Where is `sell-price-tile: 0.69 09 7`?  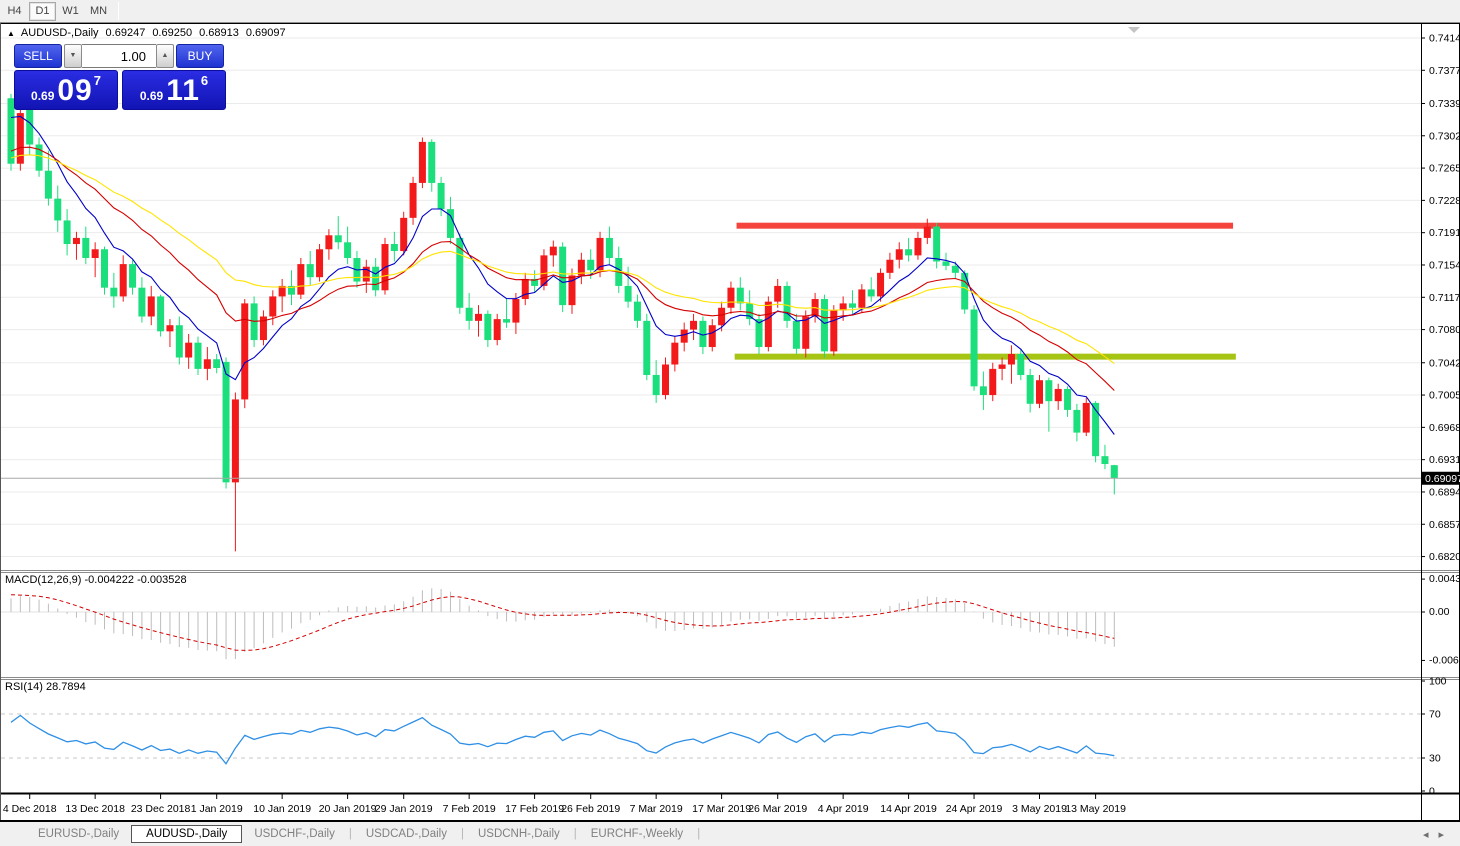
sell-price-tile: 0.69 09 7 is located at coordinates (66, 90).